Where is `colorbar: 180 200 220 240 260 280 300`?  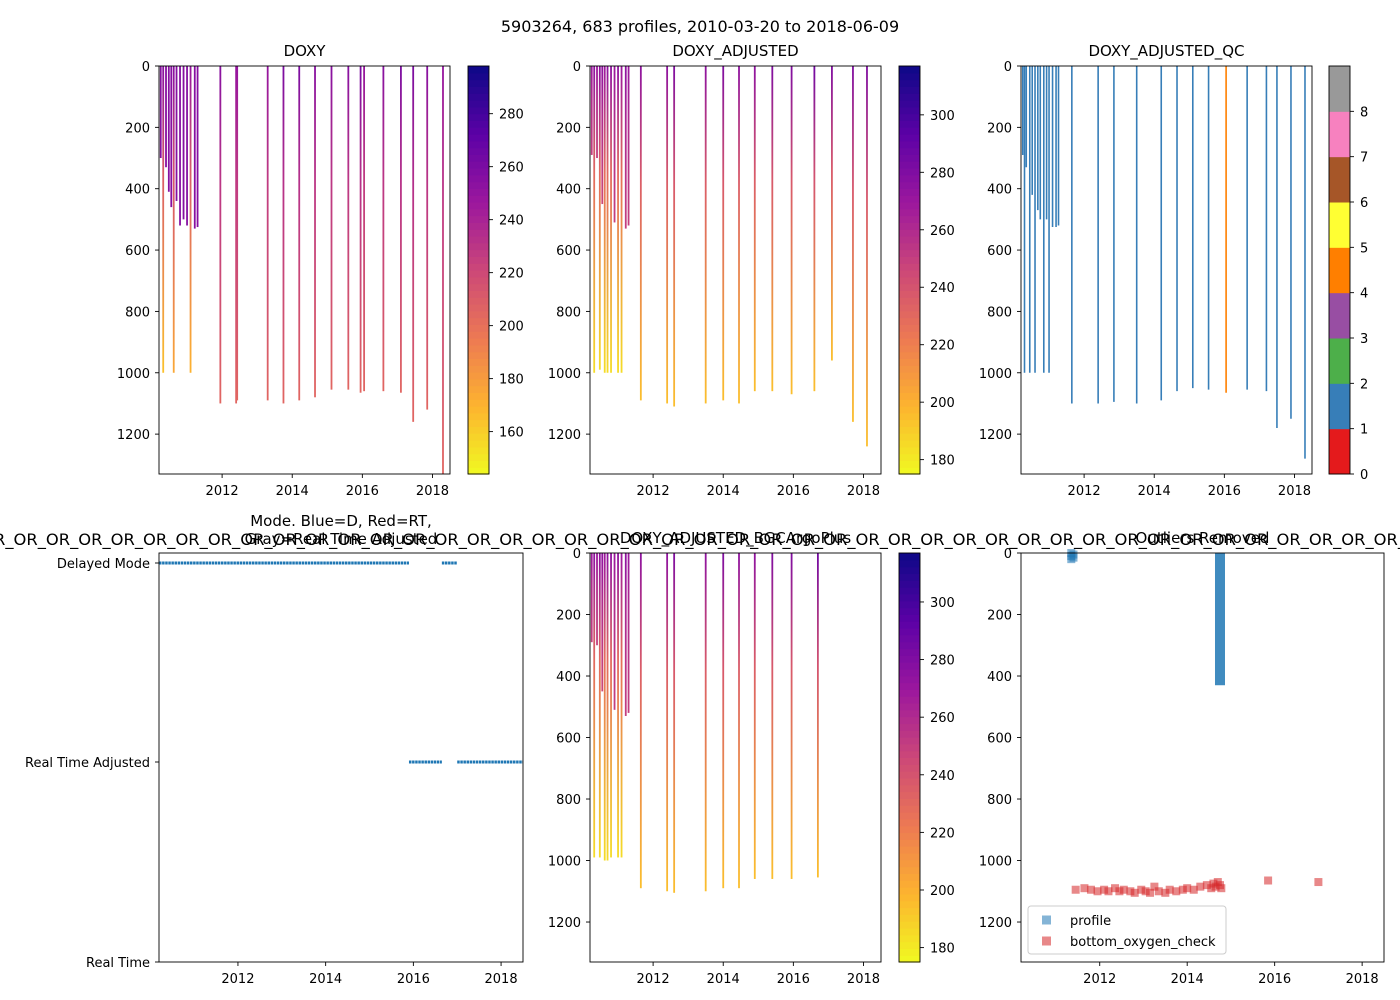 colorbar: 180 200 220 240 260 280 300 is located at coordinates (926, 270).